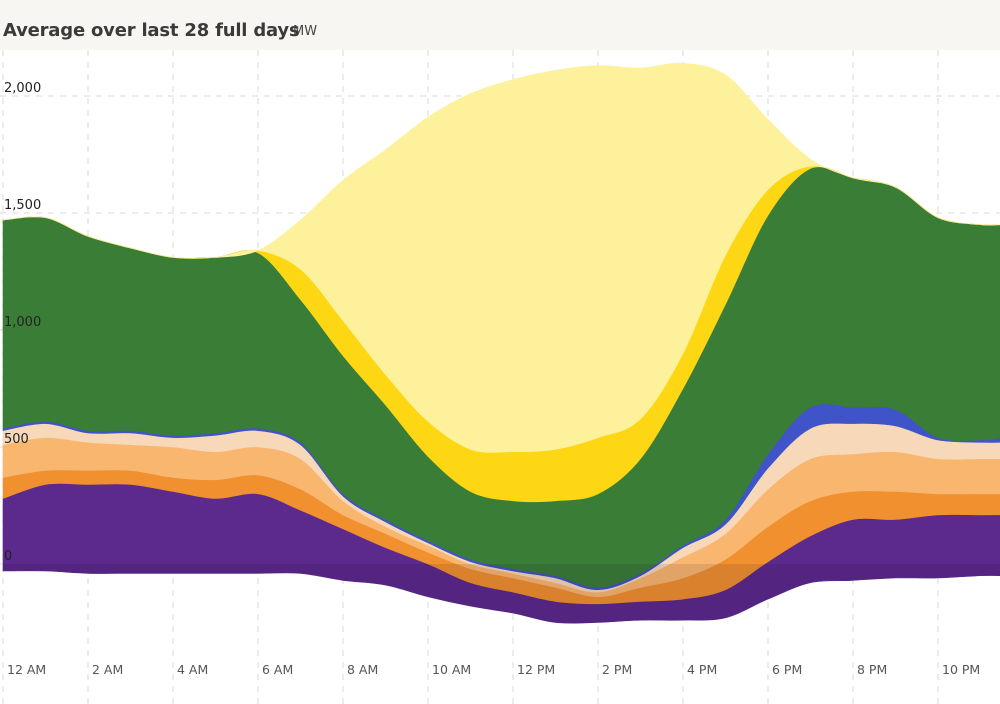 The width and height of the screenshot is (1000, 704). Describe the element at coordinates (500, 25) in the screenshot. I see `chart-header: Average over last 28 full days MW` at that location.